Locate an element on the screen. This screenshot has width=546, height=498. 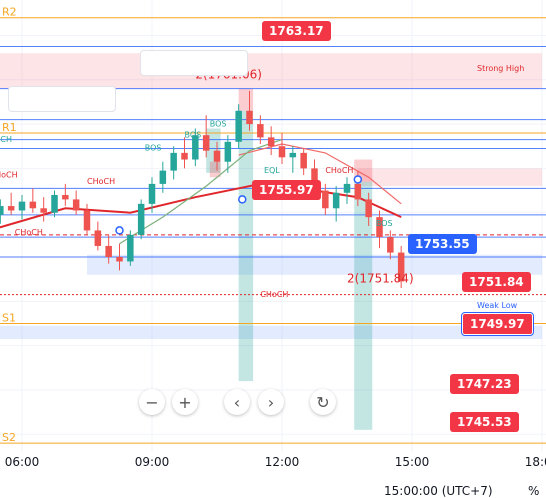
price-label-1751-84: 1751.84 is located at coordinates (496, 281).